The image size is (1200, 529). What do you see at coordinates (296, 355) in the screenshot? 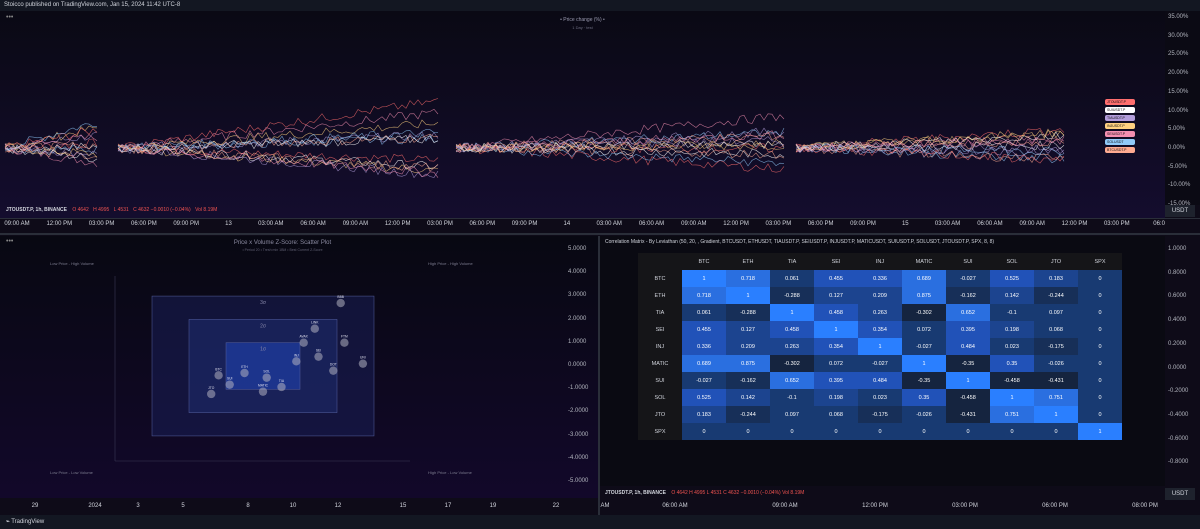
I see `scatter-point-label: INJ` at bounding box center [296, 355].